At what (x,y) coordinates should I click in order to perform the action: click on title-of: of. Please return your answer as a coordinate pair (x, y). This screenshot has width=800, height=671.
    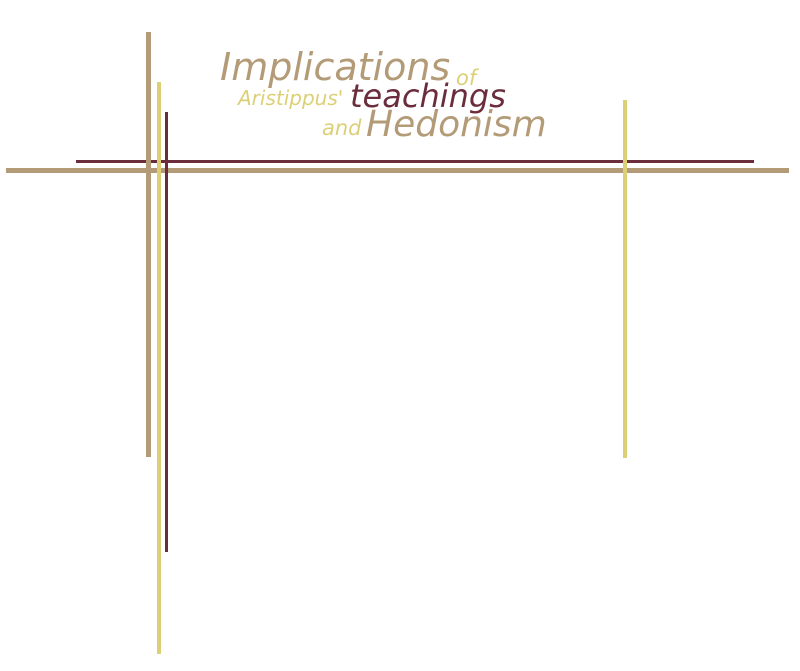
    Looking at the image, I should click on (466, 78).